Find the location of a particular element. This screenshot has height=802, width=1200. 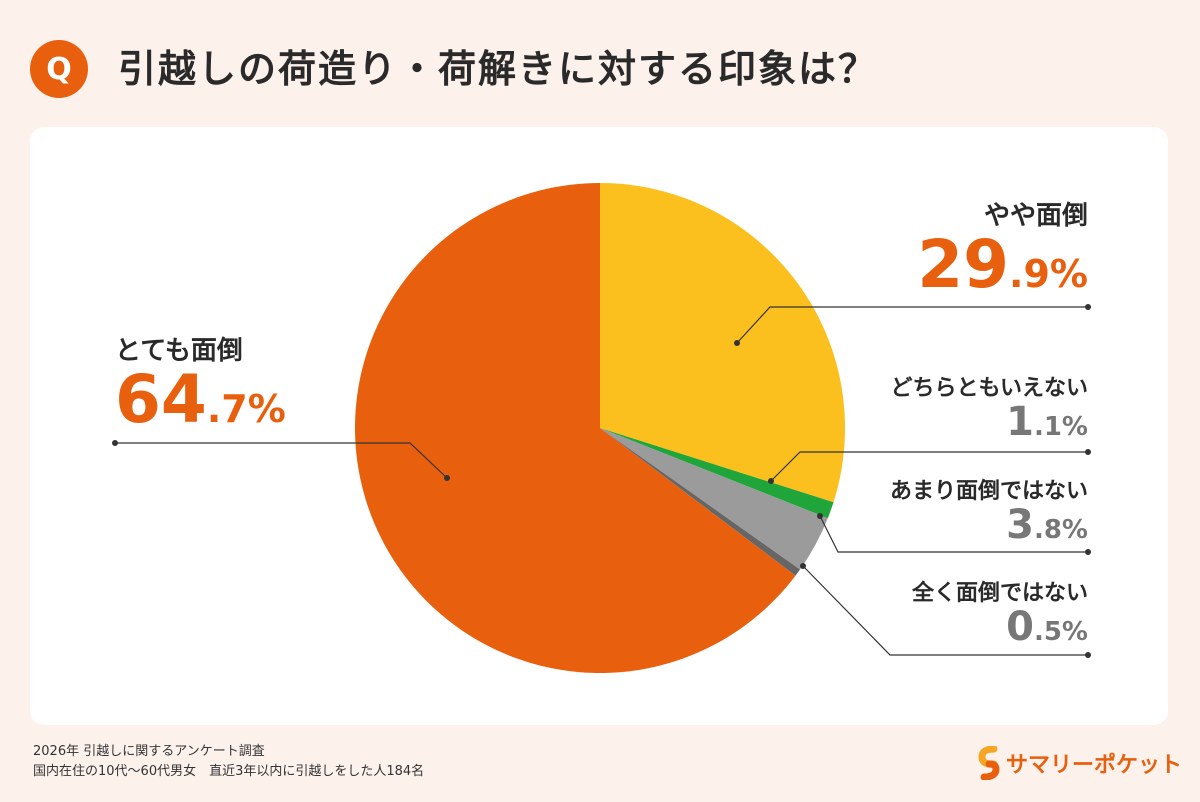

slice-label: あまり面倒ではない is located at coordinates (988, 491).